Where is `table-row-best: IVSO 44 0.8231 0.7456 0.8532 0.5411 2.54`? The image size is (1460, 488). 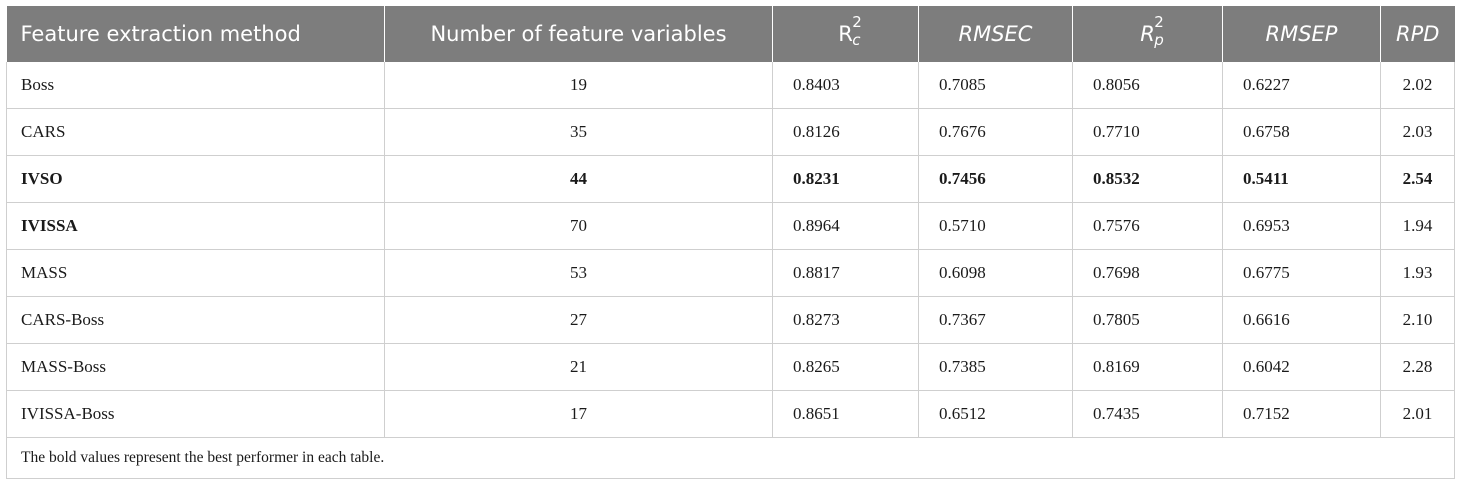
table-row-best: IVSO 44 0.8231 0.7456 0.8532 0.5411 2.54 is located at coordinates (730, 179).